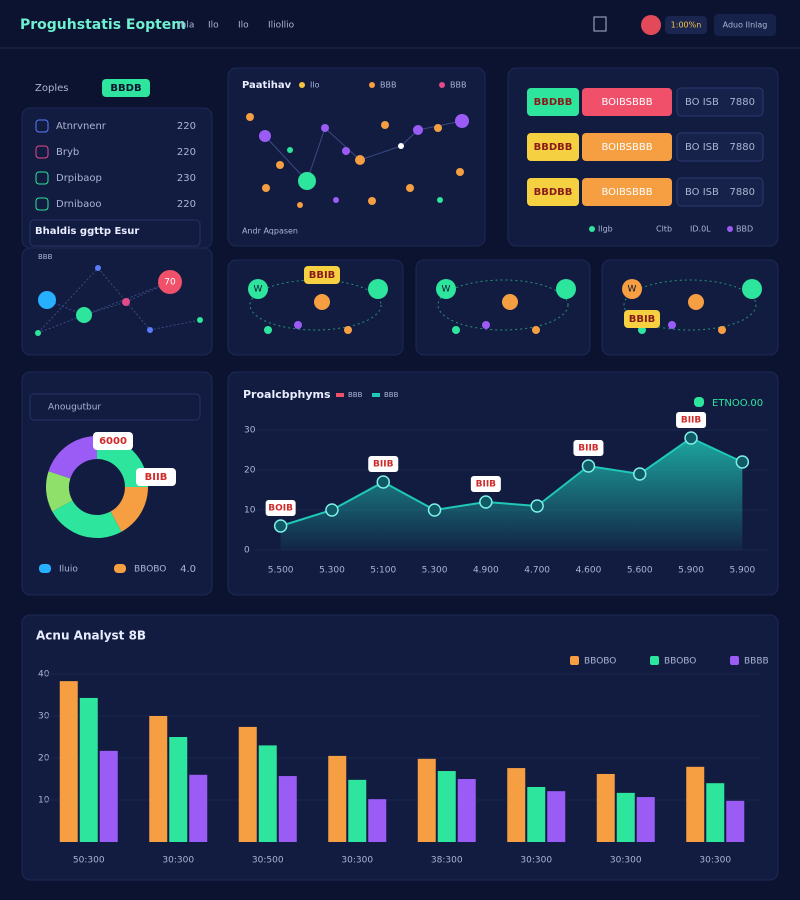 The height and width of the screenshot is (900, 800). What do you see at coordinates (664, 229) in the screenshot?
I see `legend-text: Cltb` at bounding box center [664, 229].